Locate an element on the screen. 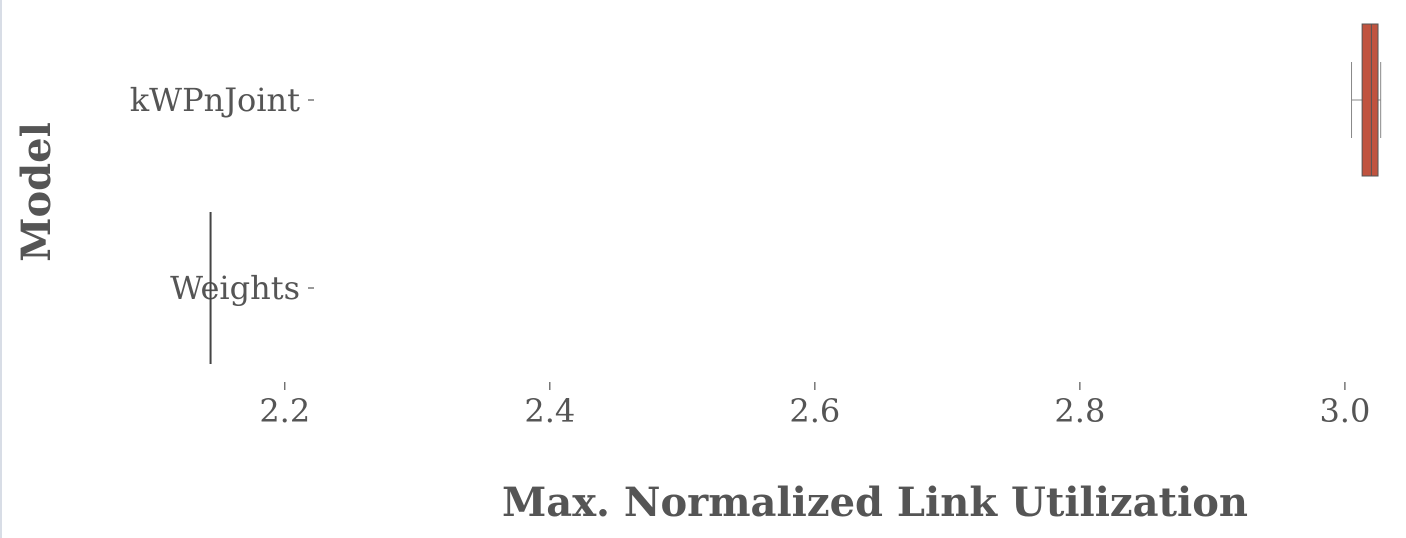 Image resolution: width=1406 pixels, height=538 pixels. box-body is located at coordinates (1370, 100).